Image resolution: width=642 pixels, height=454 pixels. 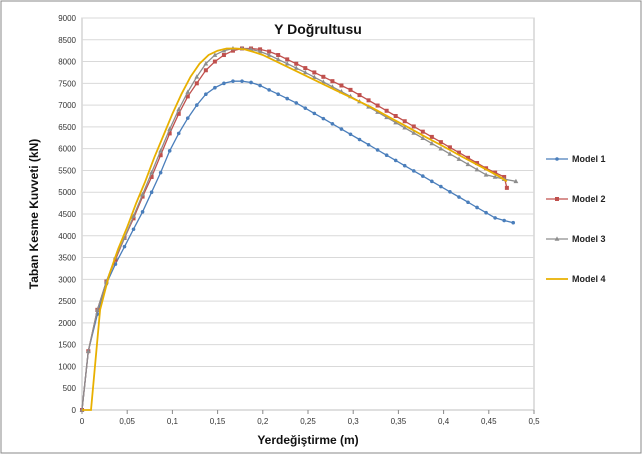 What do you see at coordinates (67, 345) in the screenshot?
I see `y-tick-label: 1500` at bounding box center [67, 345].